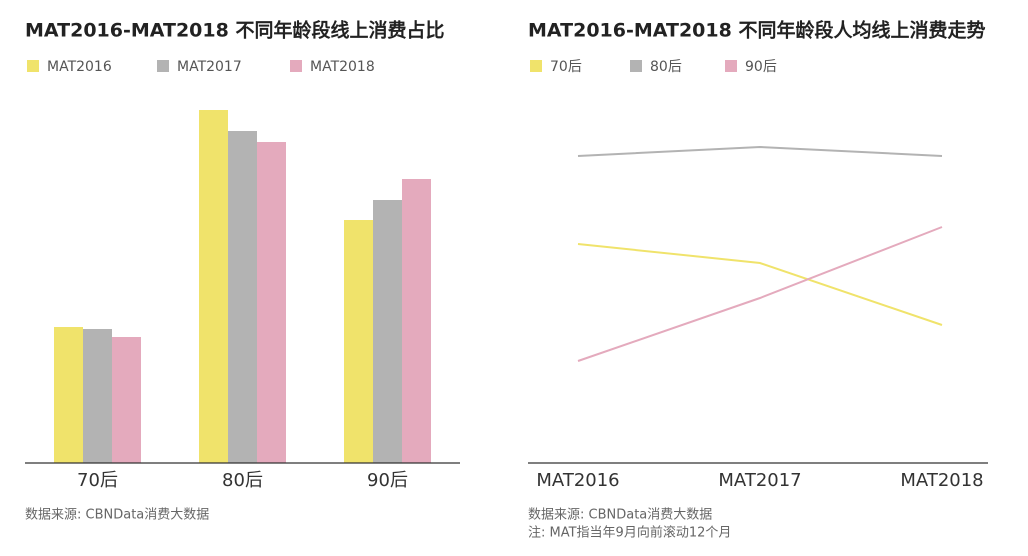 This screenshot has width=1028, height=556. I want to click on x-tick-label: MAT2016, so click(577, 480).